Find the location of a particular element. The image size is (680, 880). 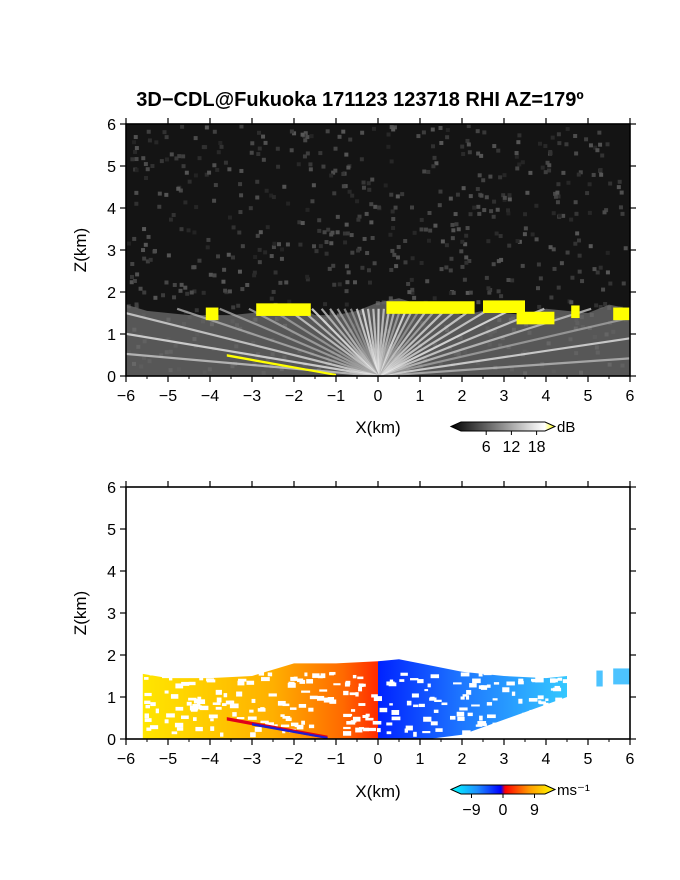

positive-velocity-region is located at coordinates (260, 700).